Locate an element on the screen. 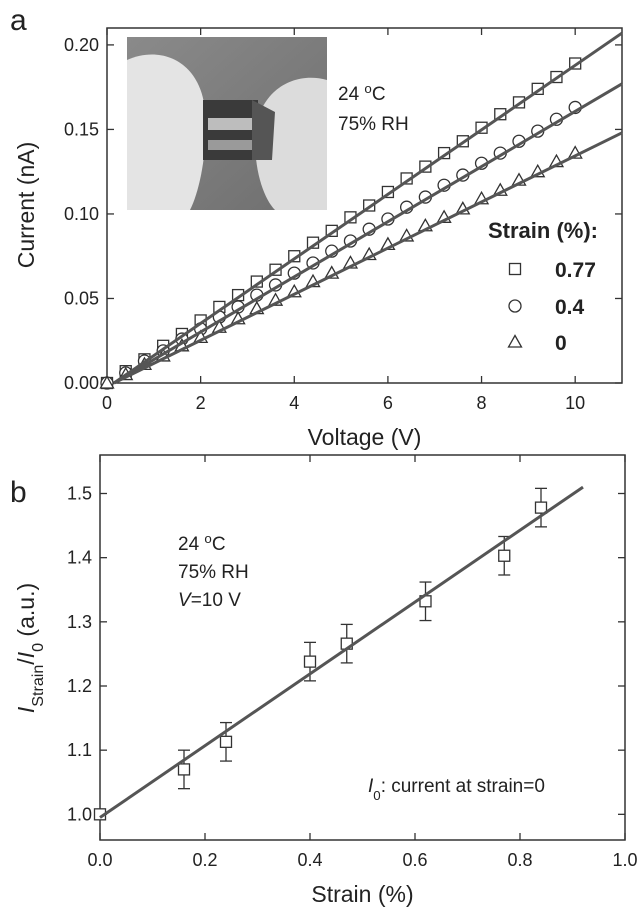  y-axis-label-part: / is located at coordinates (26, 661).